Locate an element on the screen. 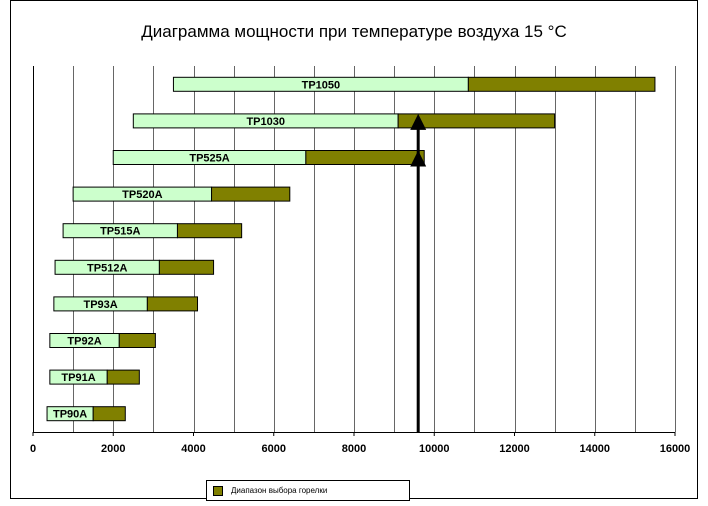 The width and height of the screenshot is (708, 506). x-tick-label: 2000 is located at coordinates (113, 449).